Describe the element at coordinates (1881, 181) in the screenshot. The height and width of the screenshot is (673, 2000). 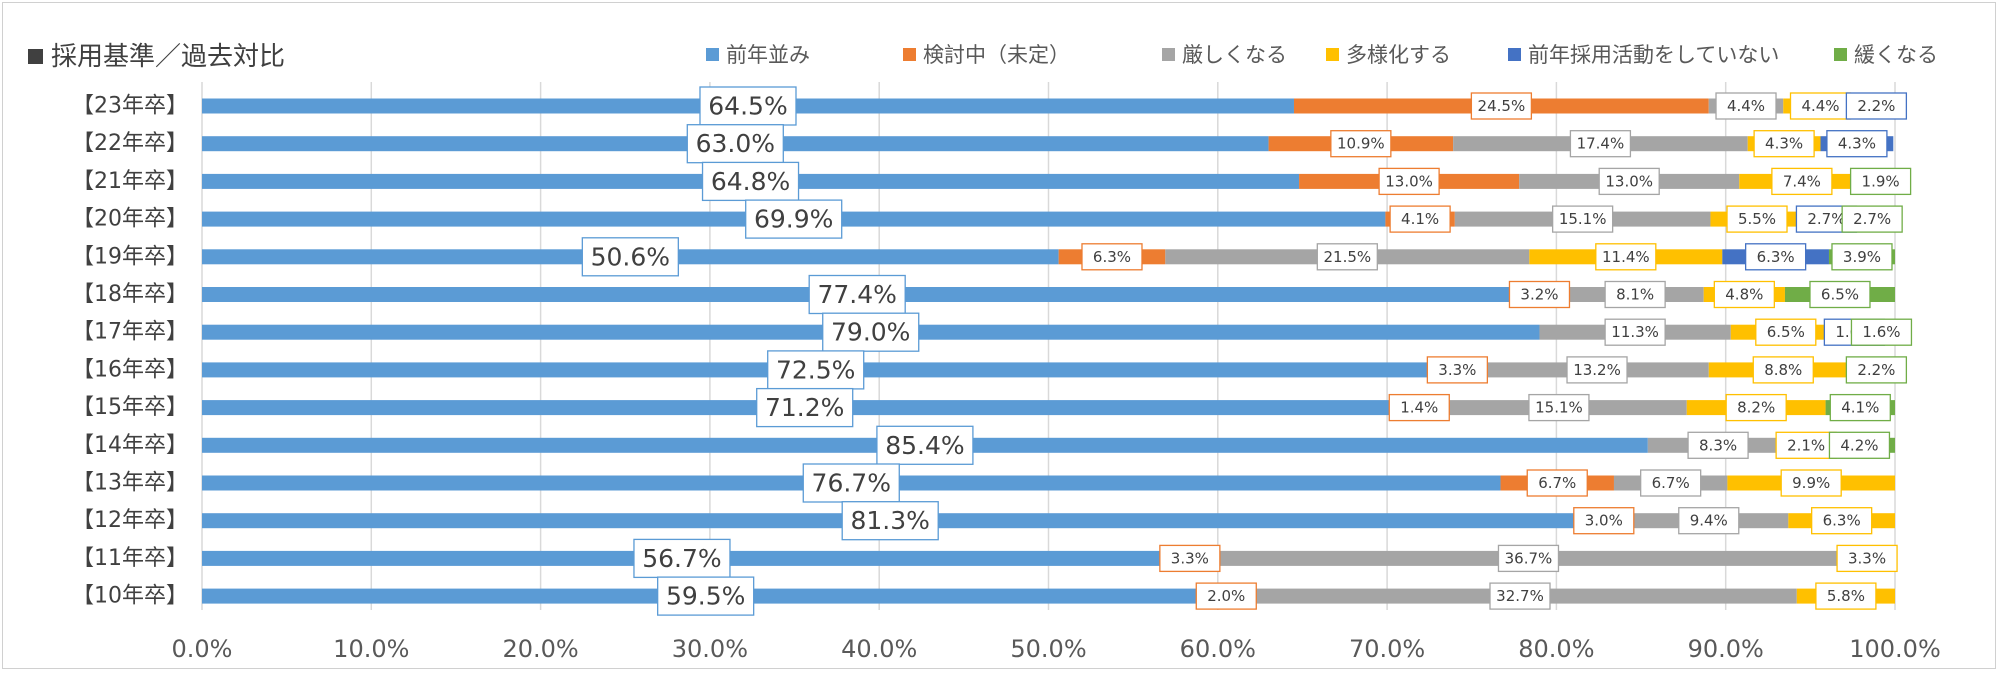
I see `data-label: 1.9%` at that location.